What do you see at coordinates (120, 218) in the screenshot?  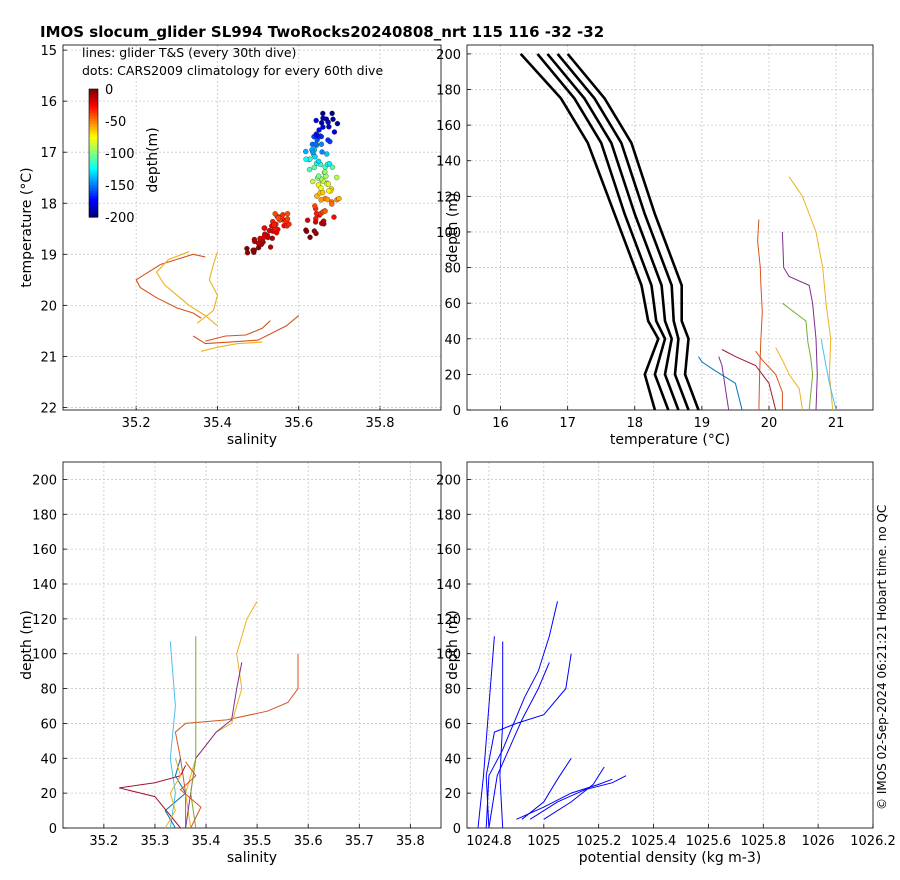 I see `colorbar-tick-label: -200` at bounding box center [120, 218].